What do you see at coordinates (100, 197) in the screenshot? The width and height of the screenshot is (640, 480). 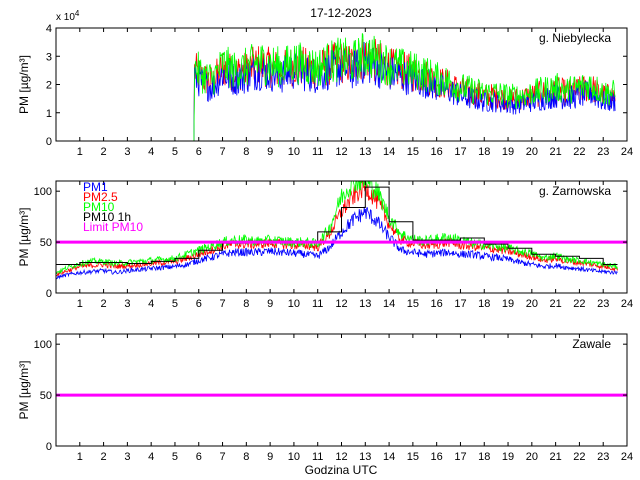 I see `legend-entry: PM2.5` at bounding box center [100, 197].